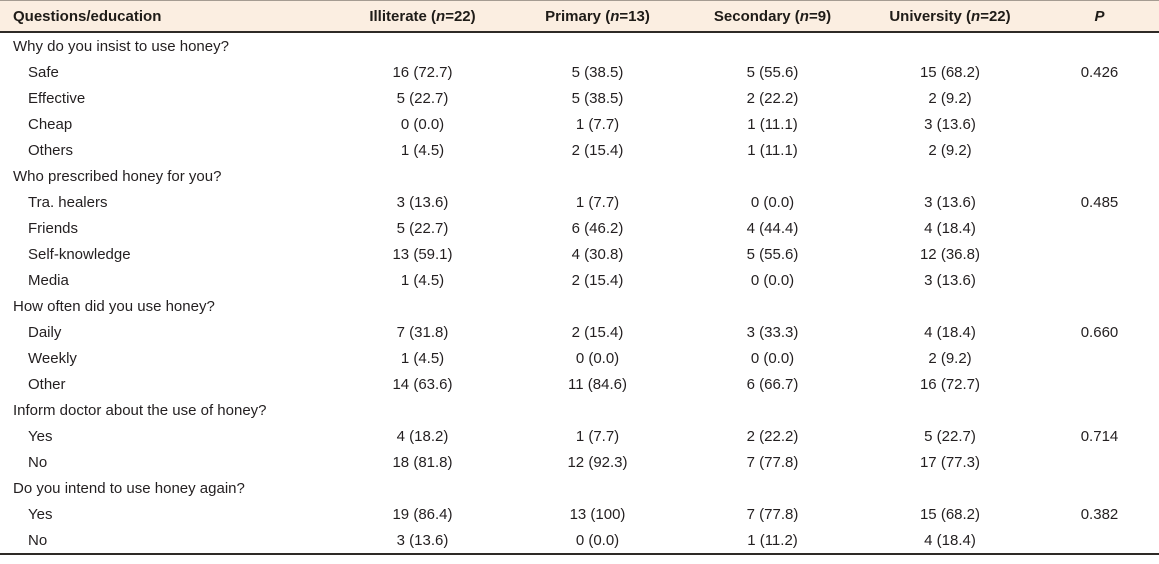 The image size is (1159, 564). Describe the element at coordinates (460, 16) in the screenshot. I see `header-text: =22)` at that location.